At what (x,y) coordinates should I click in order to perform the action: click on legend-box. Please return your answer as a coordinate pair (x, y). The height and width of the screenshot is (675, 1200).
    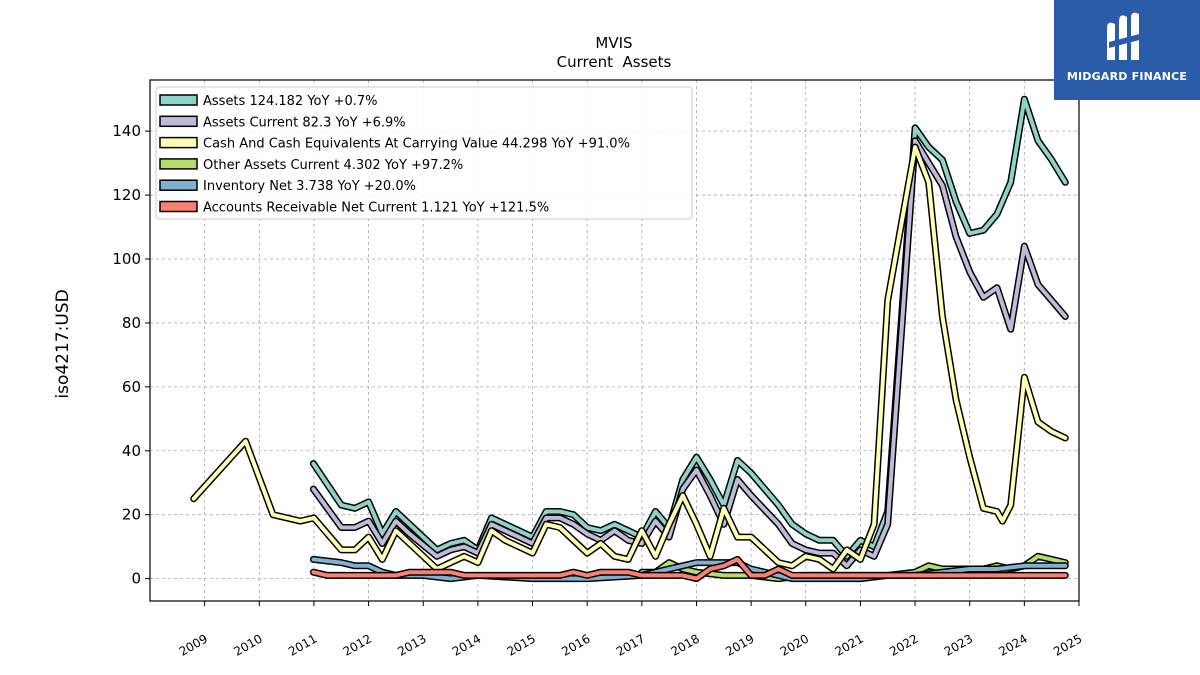
    Looking at the image, I should click on (424, 153).